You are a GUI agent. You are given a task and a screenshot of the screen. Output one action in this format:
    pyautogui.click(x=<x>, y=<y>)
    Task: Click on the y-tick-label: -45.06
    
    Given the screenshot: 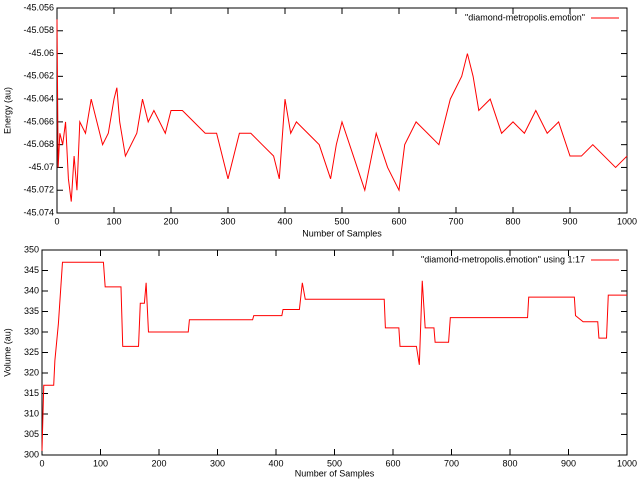 What is the action you would take?
    pyautogui.click(x=41, y=53)
    